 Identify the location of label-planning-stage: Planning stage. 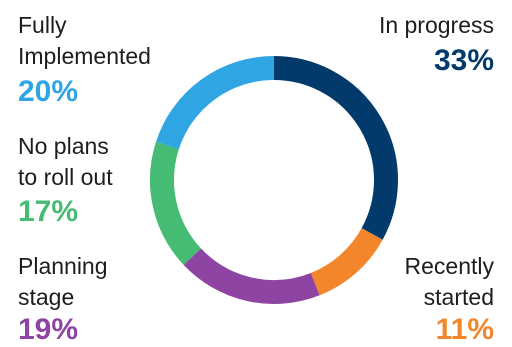
(63, 281).